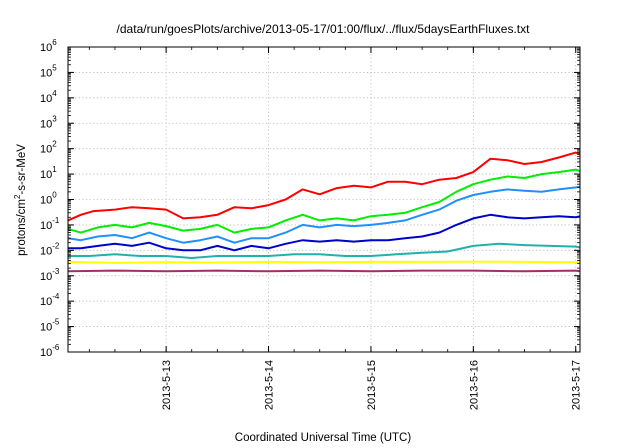 This screenshot has height=448, width=640. What do you see at coordinates (48, 97) in the screenshot?
I see `y-tick-label: 10⁴` at bounding box center [48, 97].